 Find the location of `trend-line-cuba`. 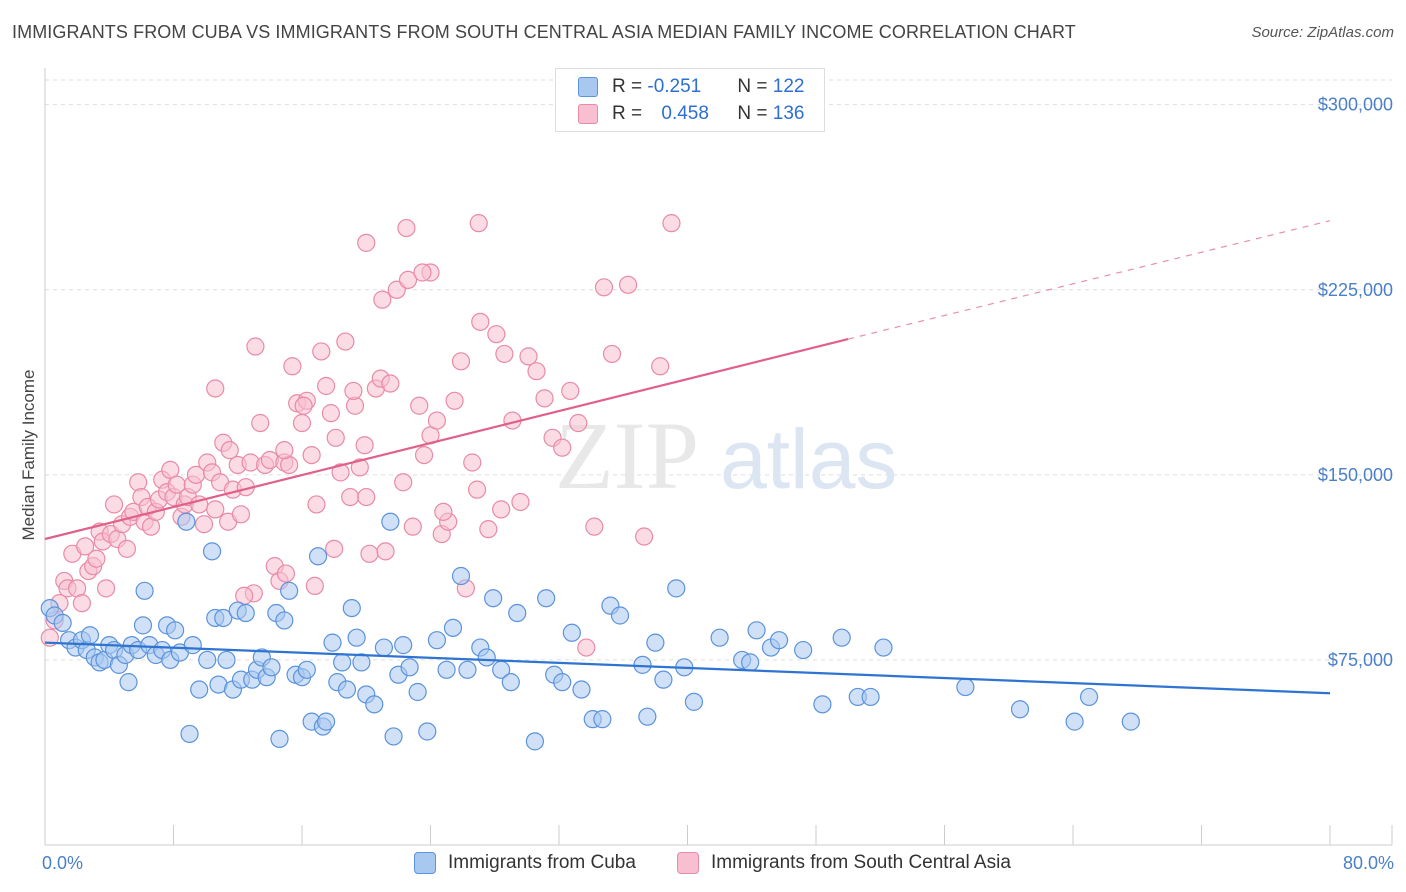

trend-line-cuba is located at coordinates (687, 668).